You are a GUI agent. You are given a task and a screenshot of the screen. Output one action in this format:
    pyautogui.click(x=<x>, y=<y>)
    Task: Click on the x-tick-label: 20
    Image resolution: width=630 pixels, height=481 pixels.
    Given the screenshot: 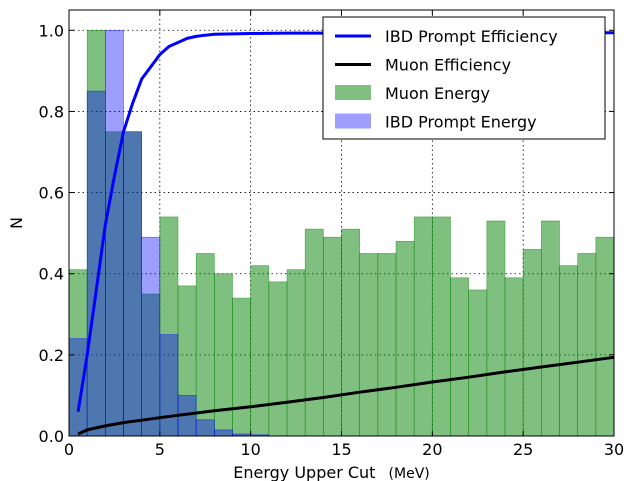 What is the action you would take?
    pyautogui.click(x=432, y=449)
    